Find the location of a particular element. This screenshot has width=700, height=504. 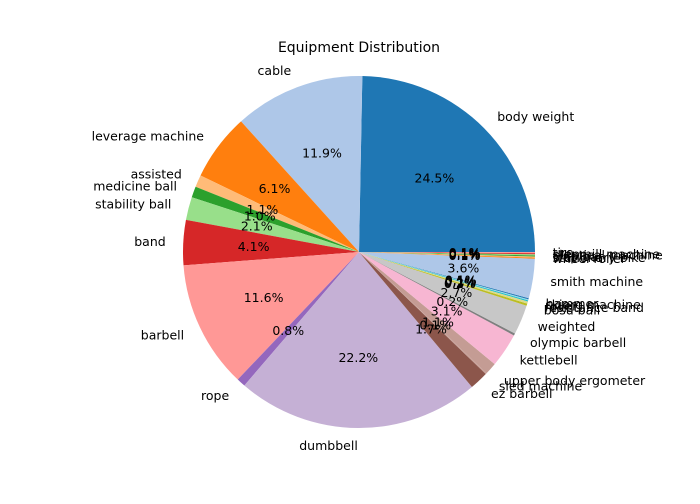

slice-category-label: upper body ergometer is located at coordinates (575, 380).